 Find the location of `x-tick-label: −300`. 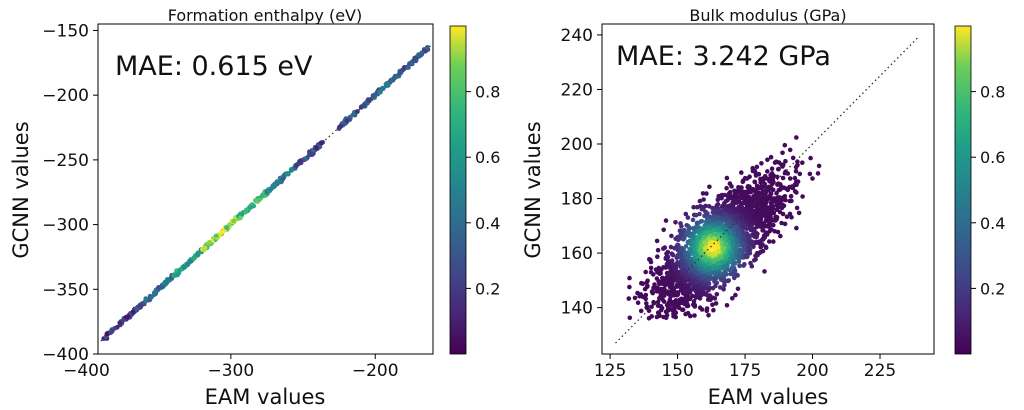

x-tick-label: −300 is located at coordinates (230, 371).